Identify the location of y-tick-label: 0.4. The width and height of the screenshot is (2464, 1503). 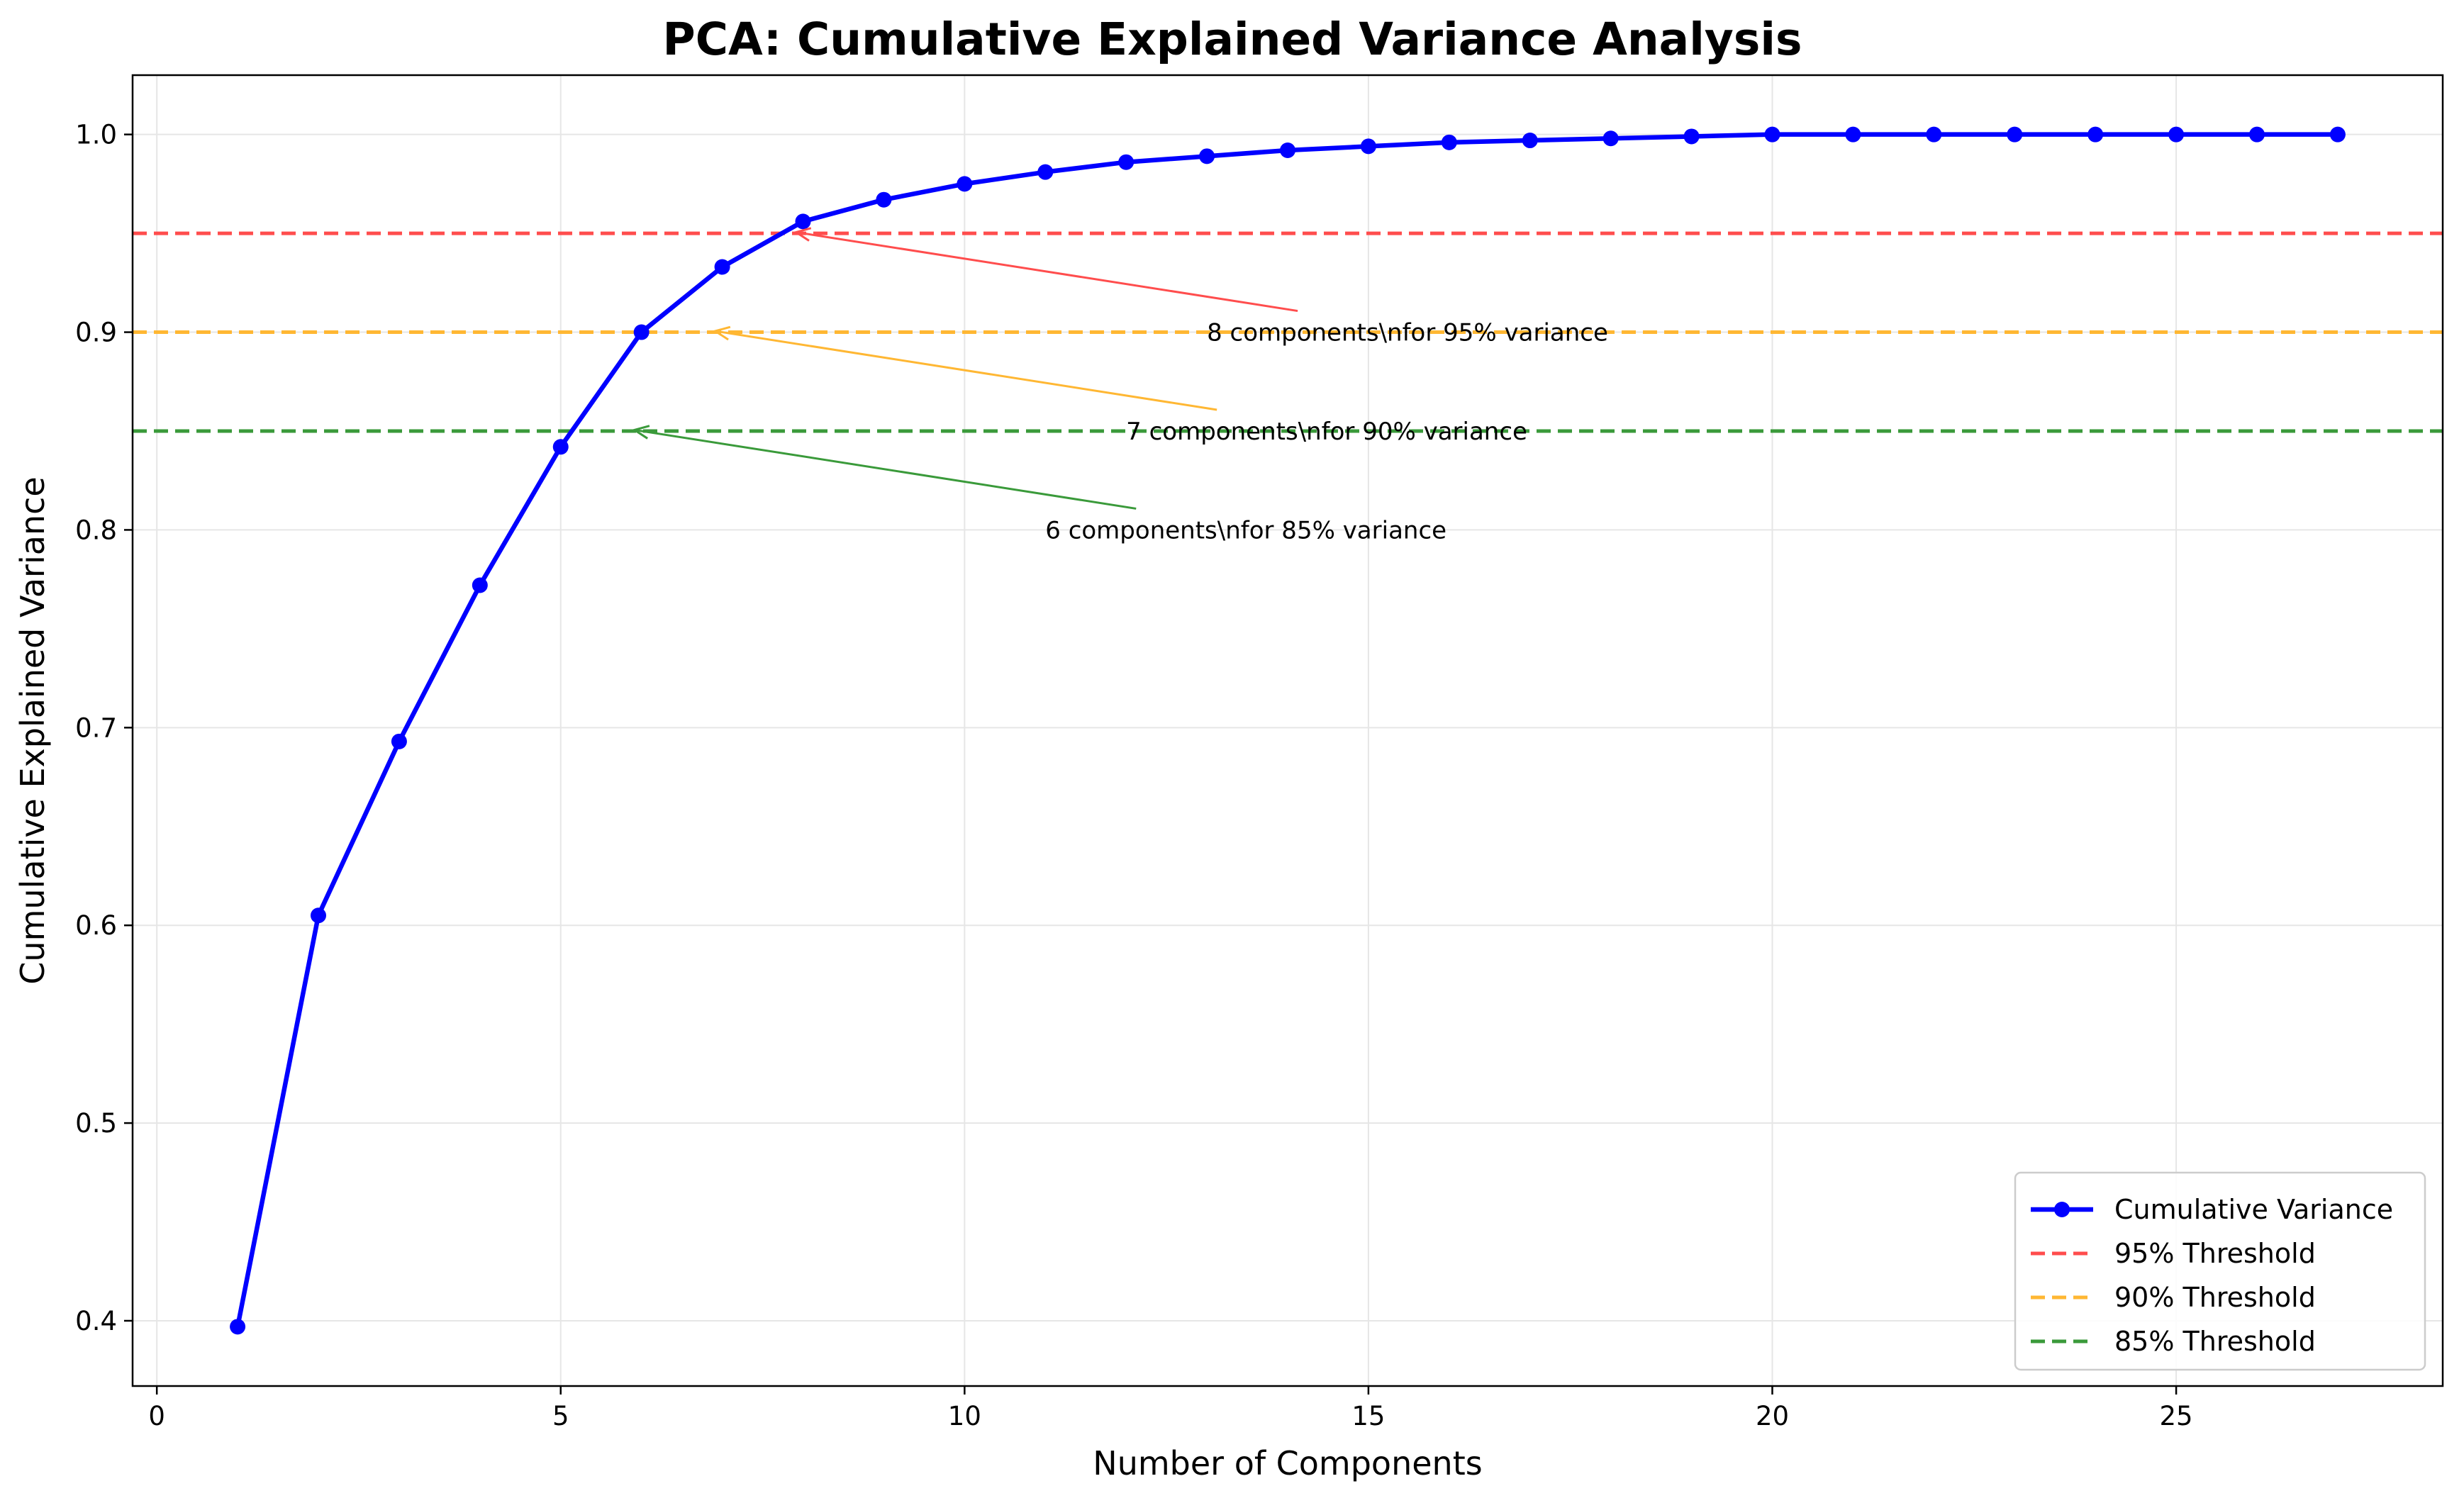
(96, 1321).